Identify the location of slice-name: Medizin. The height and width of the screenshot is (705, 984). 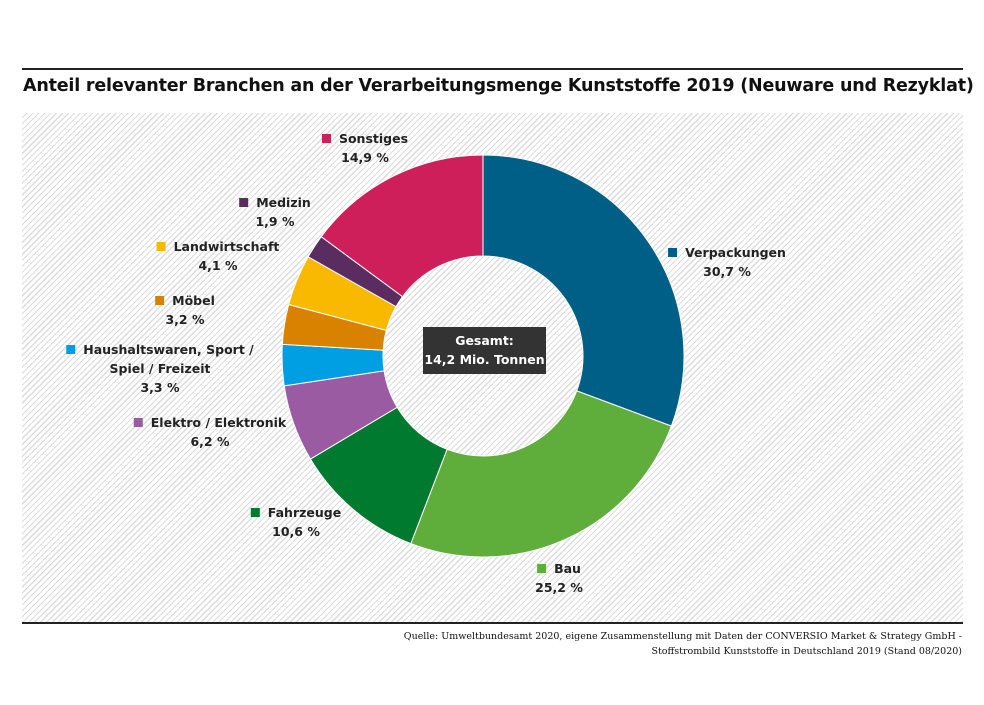
(283, 202).